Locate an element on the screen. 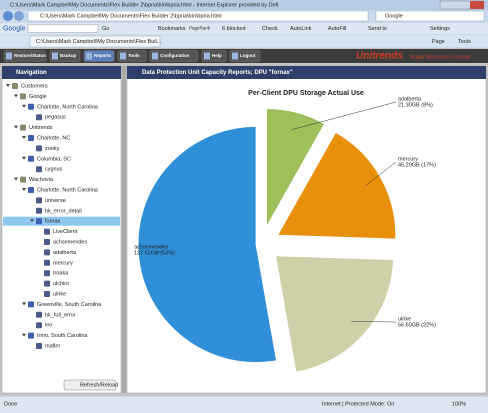 This screenshot has height=413, width=488. title-bar is located at coordinates (244, 5).